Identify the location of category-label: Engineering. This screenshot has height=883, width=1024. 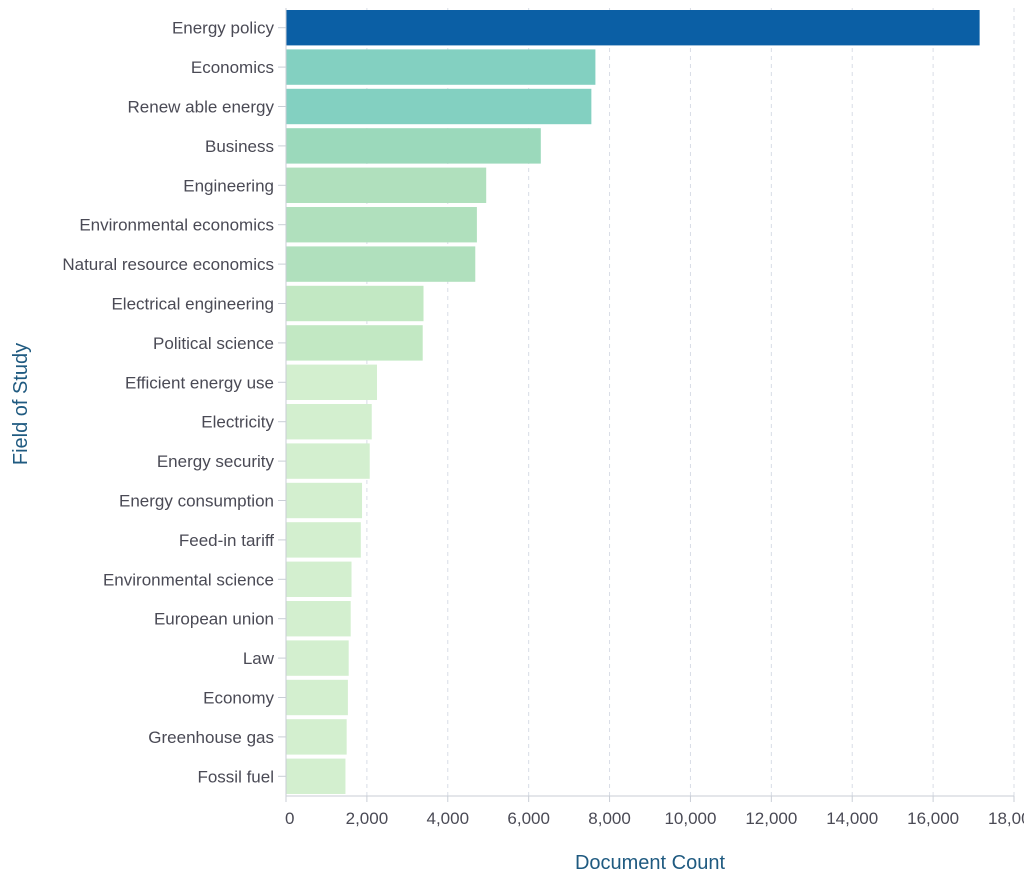
(228, 185).